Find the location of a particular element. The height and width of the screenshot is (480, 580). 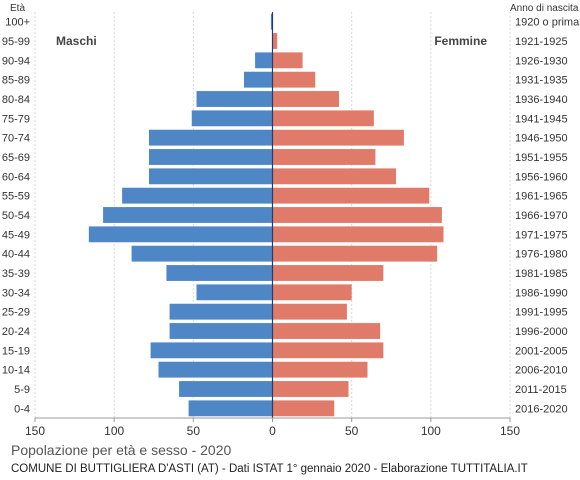

birth-year-tick-label: 1991-1995 is located at coordinates (541, 313).